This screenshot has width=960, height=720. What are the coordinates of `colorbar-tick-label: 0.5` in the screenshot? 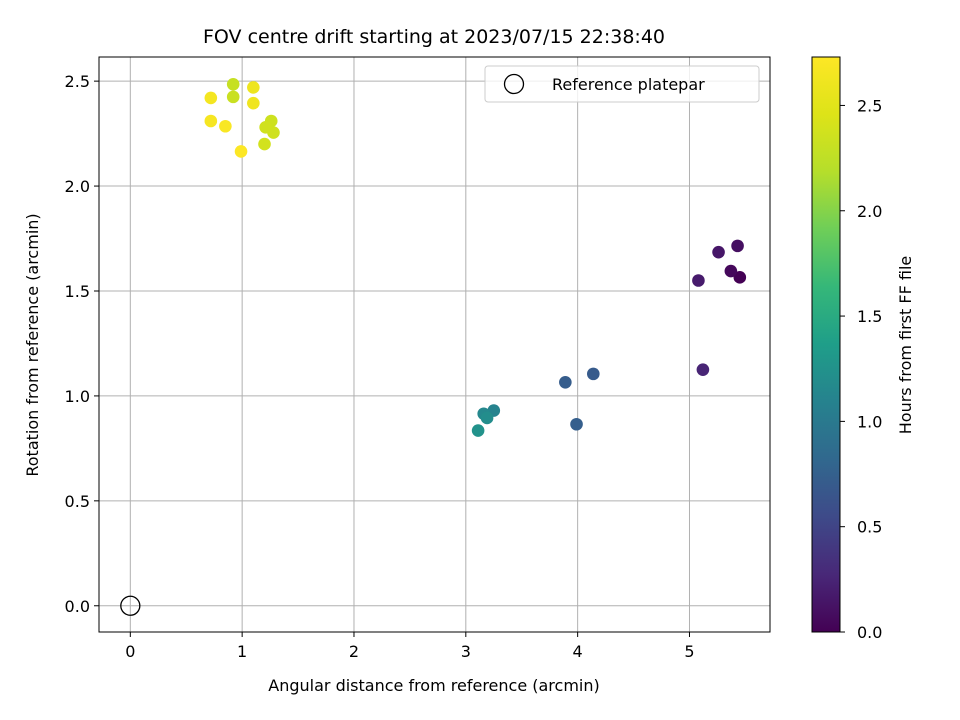 It's located at (869, 527).